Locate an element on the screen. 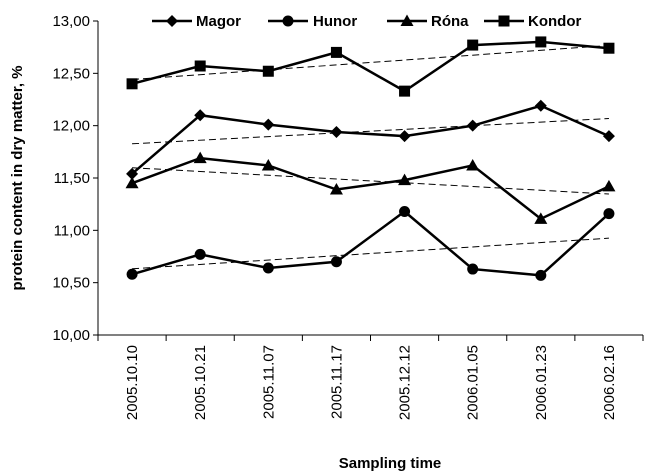  y-tick-label: 12,50 is located at coordinates (71, 73).